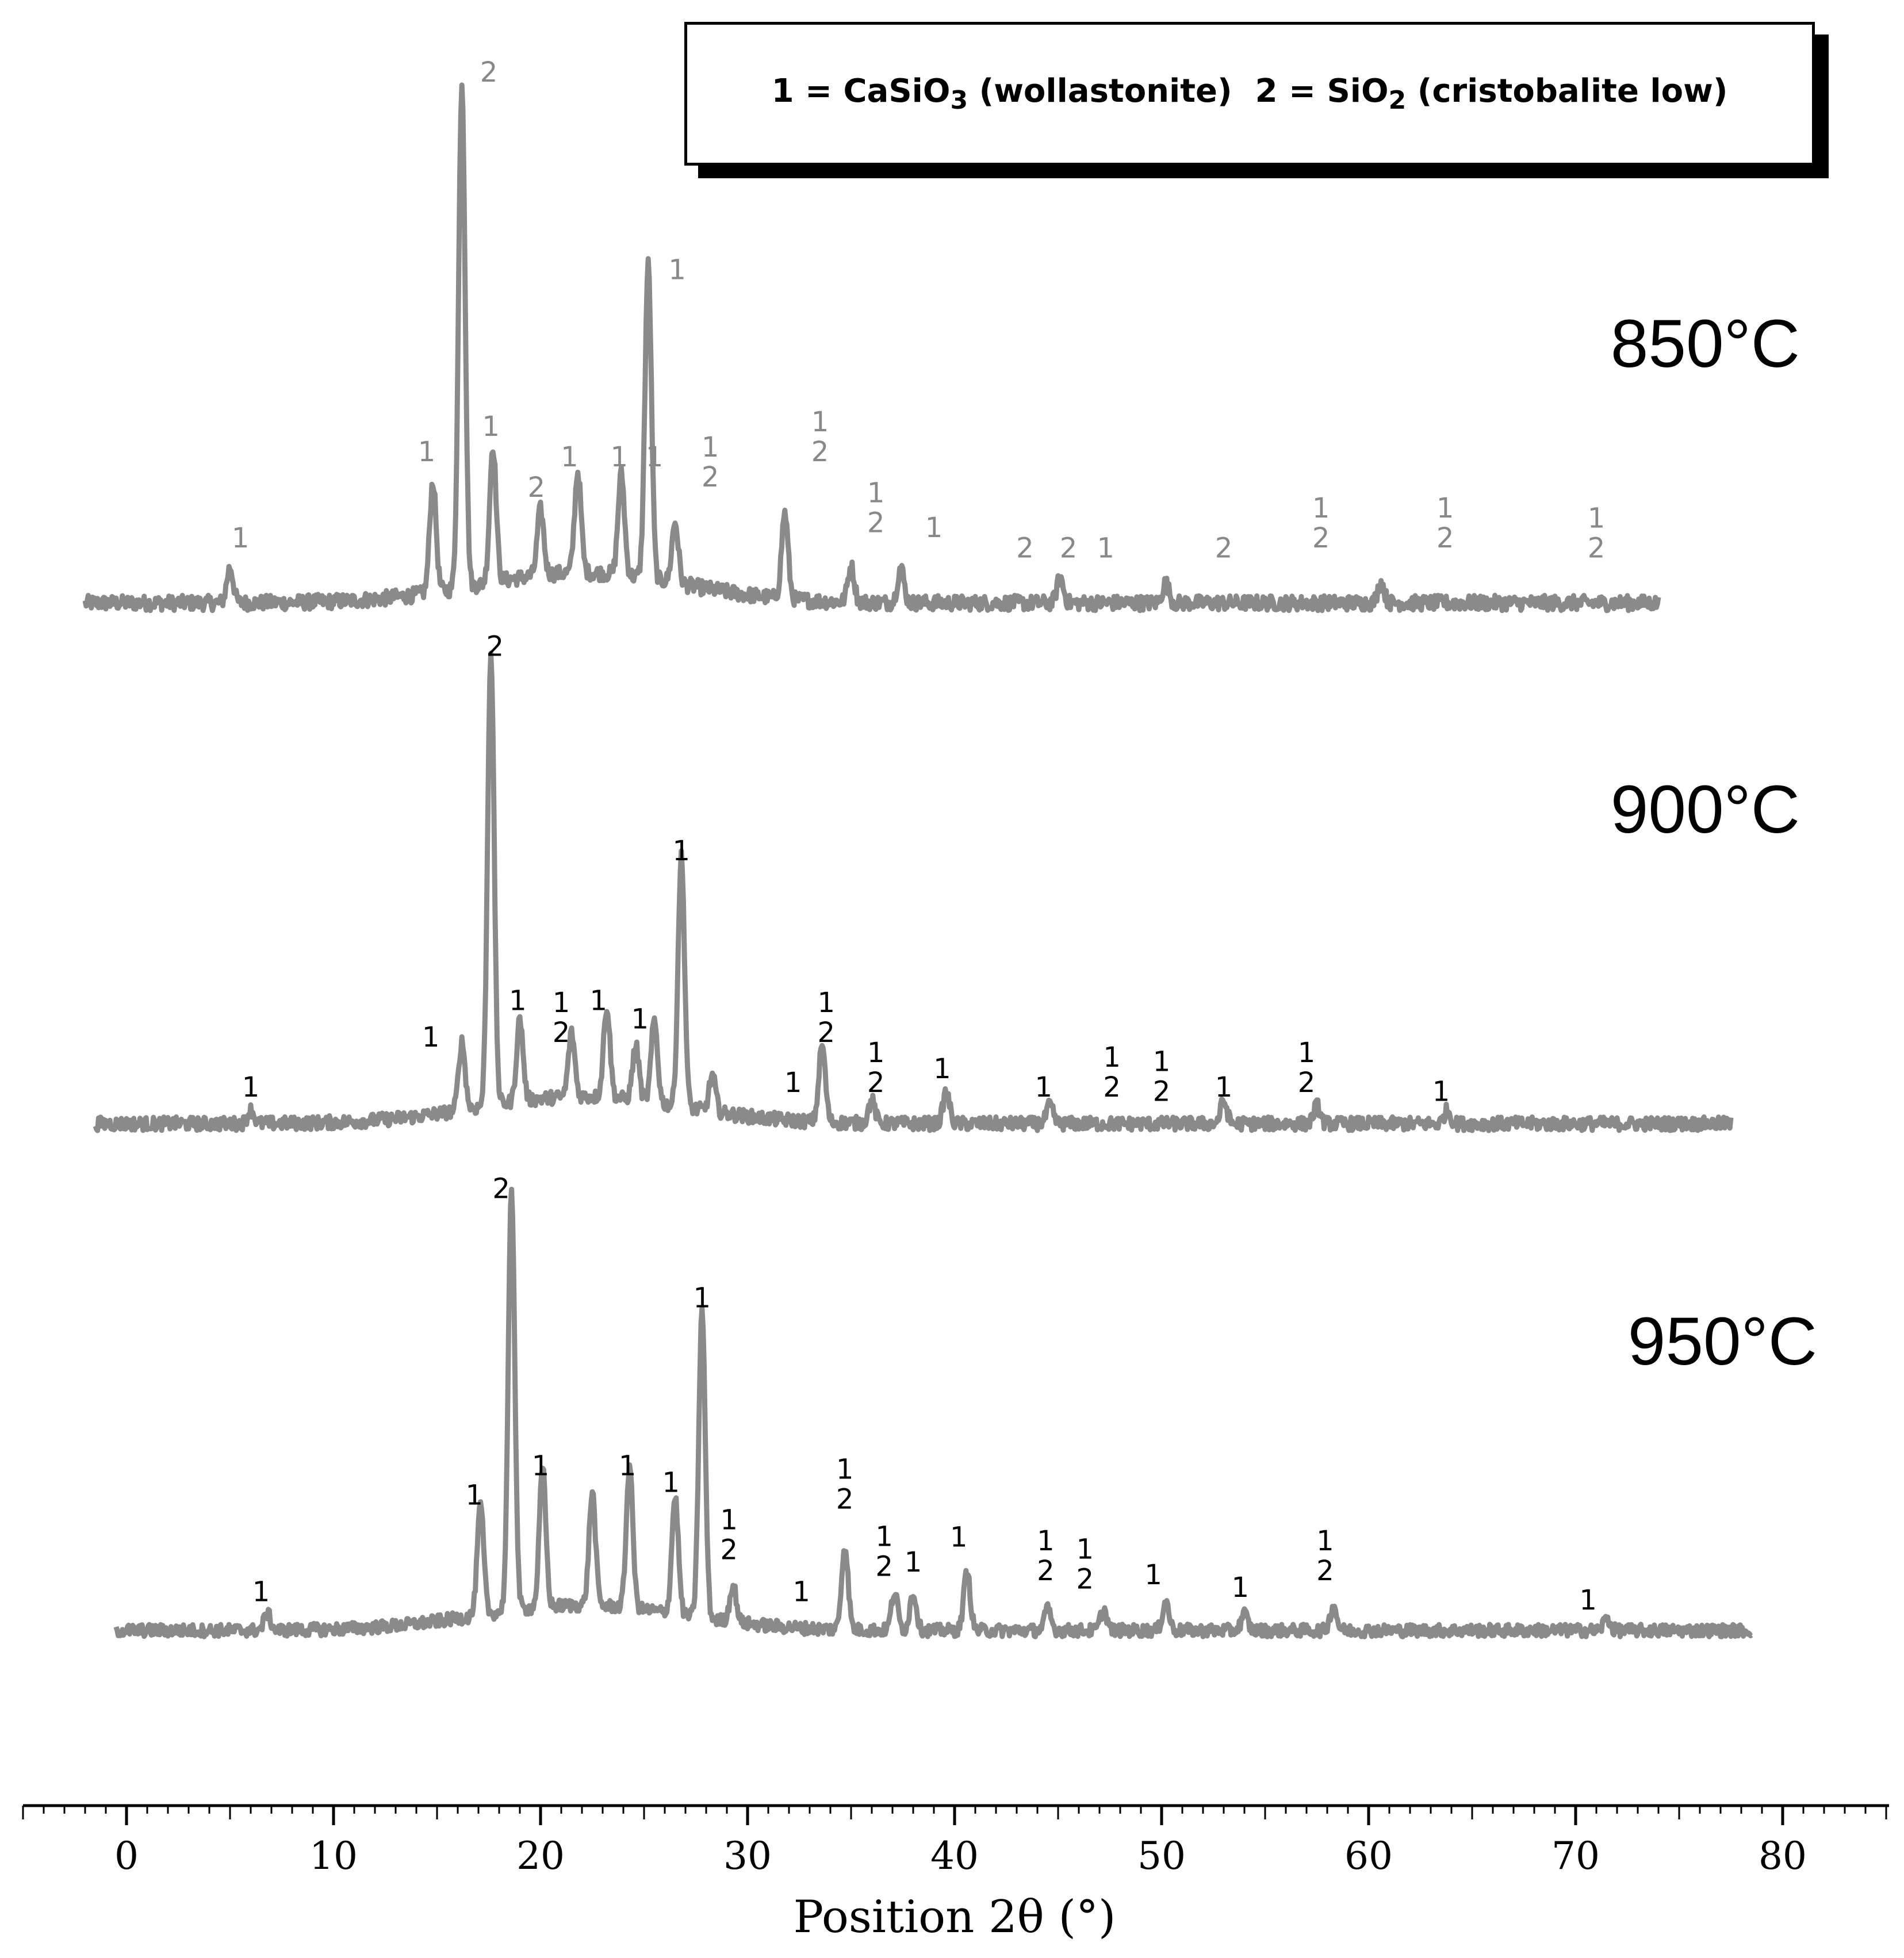 This screenshot has width=1904, height=1958. What do you see at coordinates (640, 1019) in the screenshot?
I see `phase-label-1-6: 1` at bounding box center [640, 1019].